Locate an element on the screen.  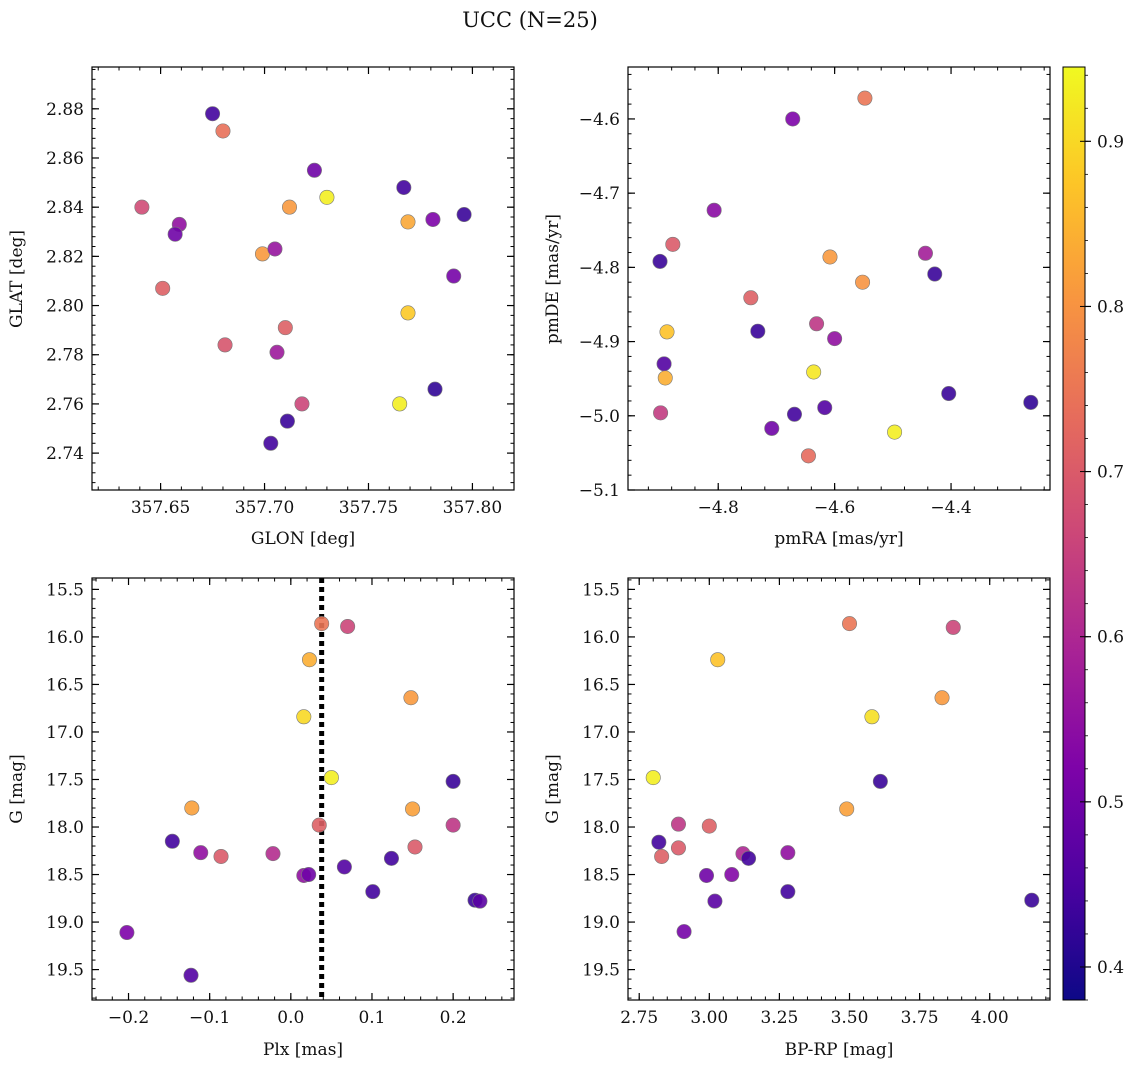
x-tick-label: 357.65 is located at coordinates (160, 508).